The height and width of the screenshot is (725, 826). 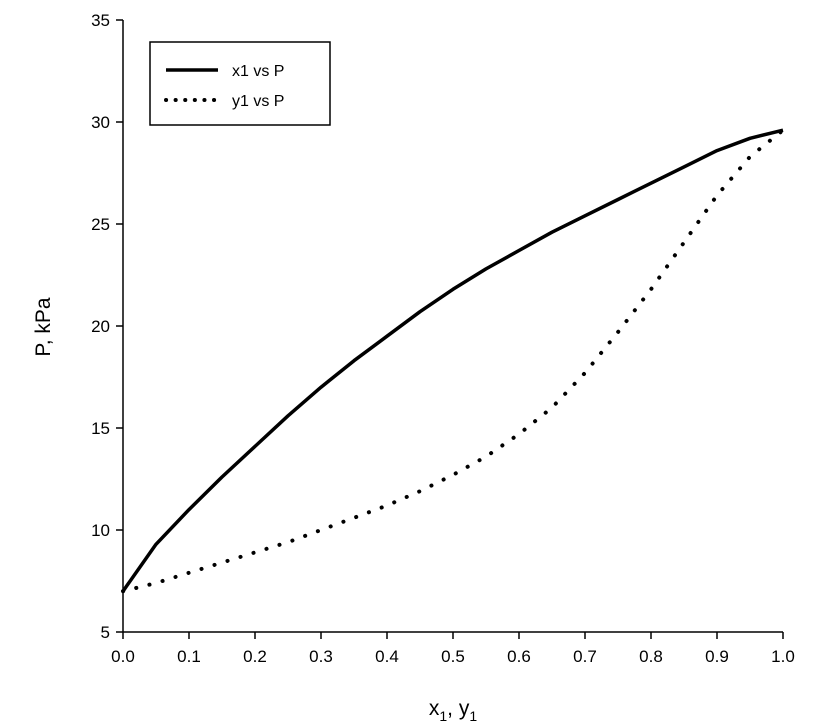 What do you see at coordinates (100, 20) in the screenshot?
I see `y-tick-label: 35` at bounding box center [100, 20].